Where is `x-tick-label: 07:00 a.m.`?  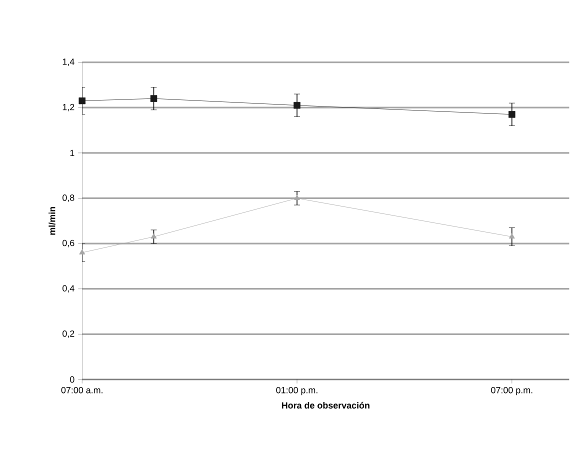
x-tick-label: 07:00 a.m. is located at coordinates (81, 390).